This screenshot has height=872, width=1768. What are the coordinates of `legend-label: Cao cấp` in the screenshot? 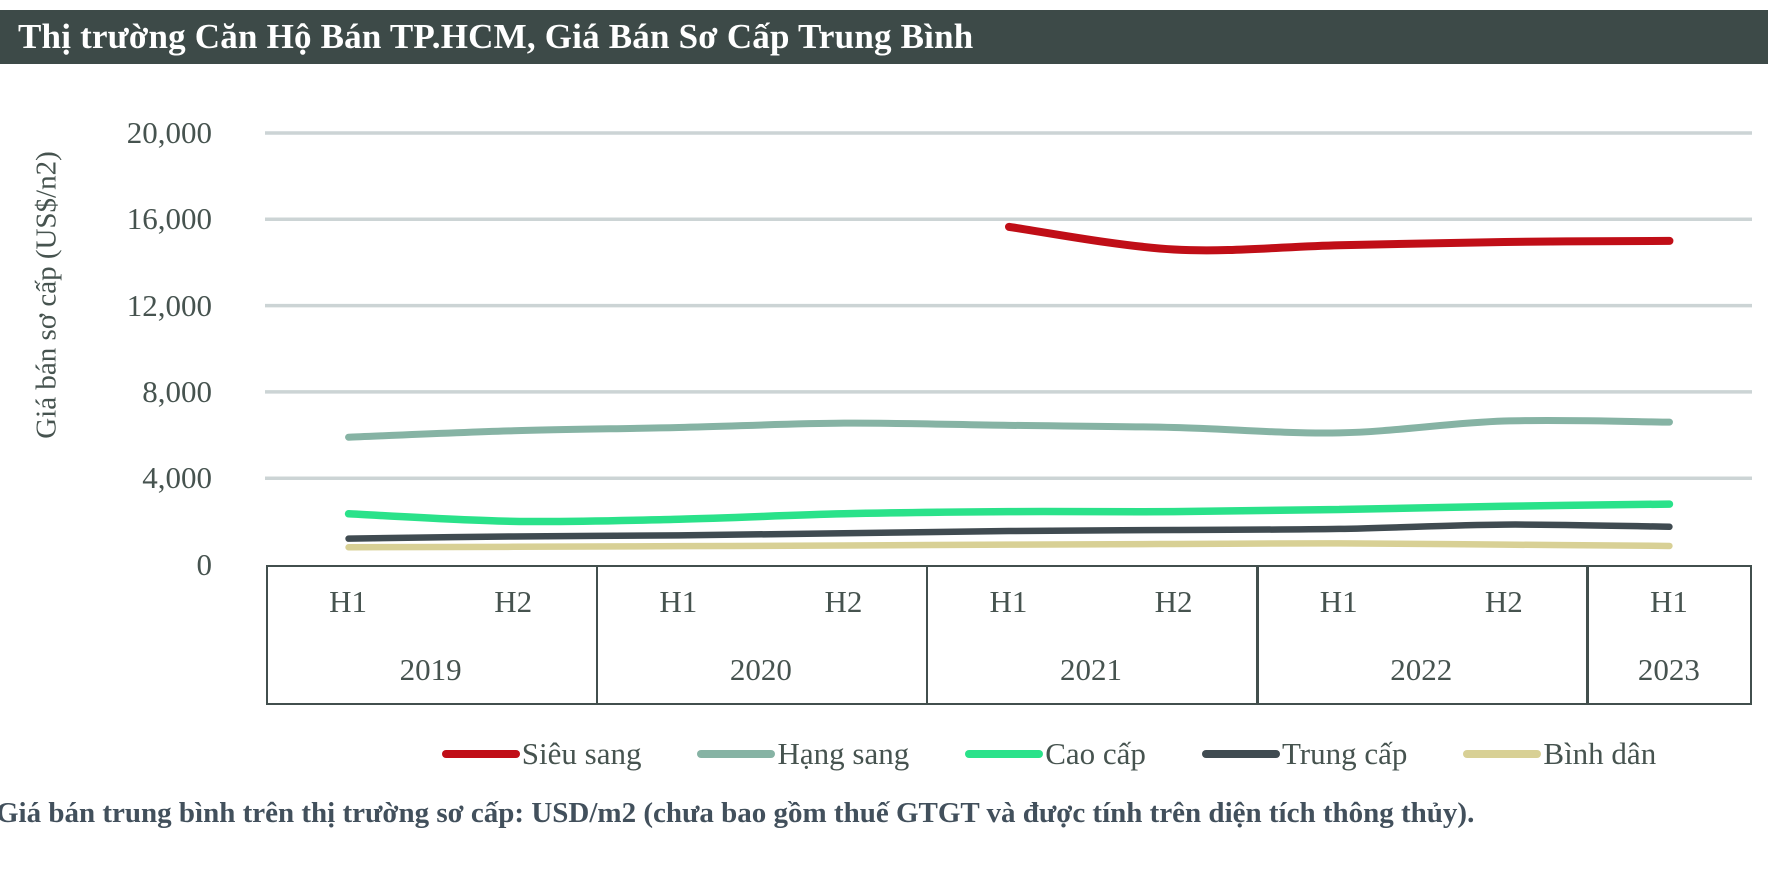 It's located at (1095, 753).